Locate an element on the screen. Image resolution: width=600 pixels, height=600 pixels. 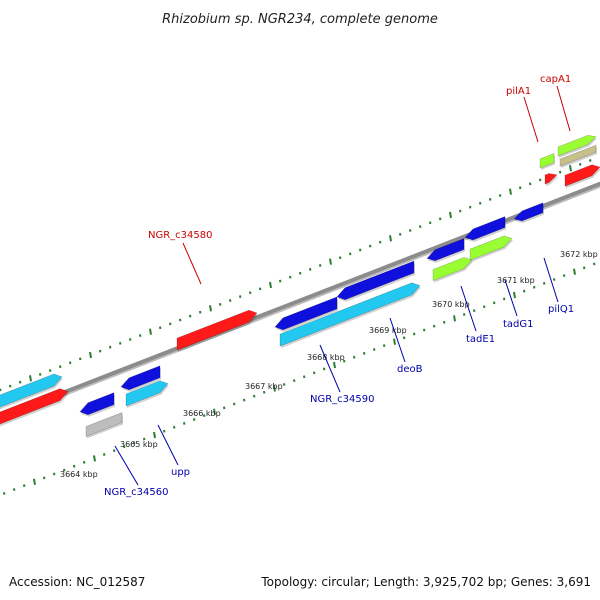
leader-line-NGR_c34560 is located at coordinates (126, 465).